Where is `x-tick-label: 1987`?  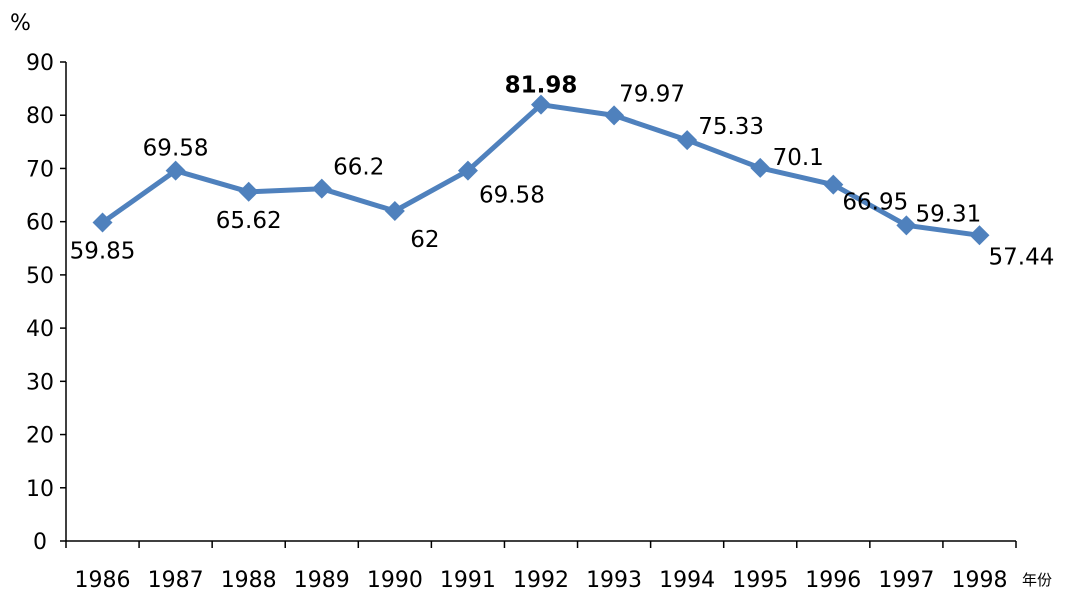
x-tick-label: 1987 is located at coordinates (176, 580).